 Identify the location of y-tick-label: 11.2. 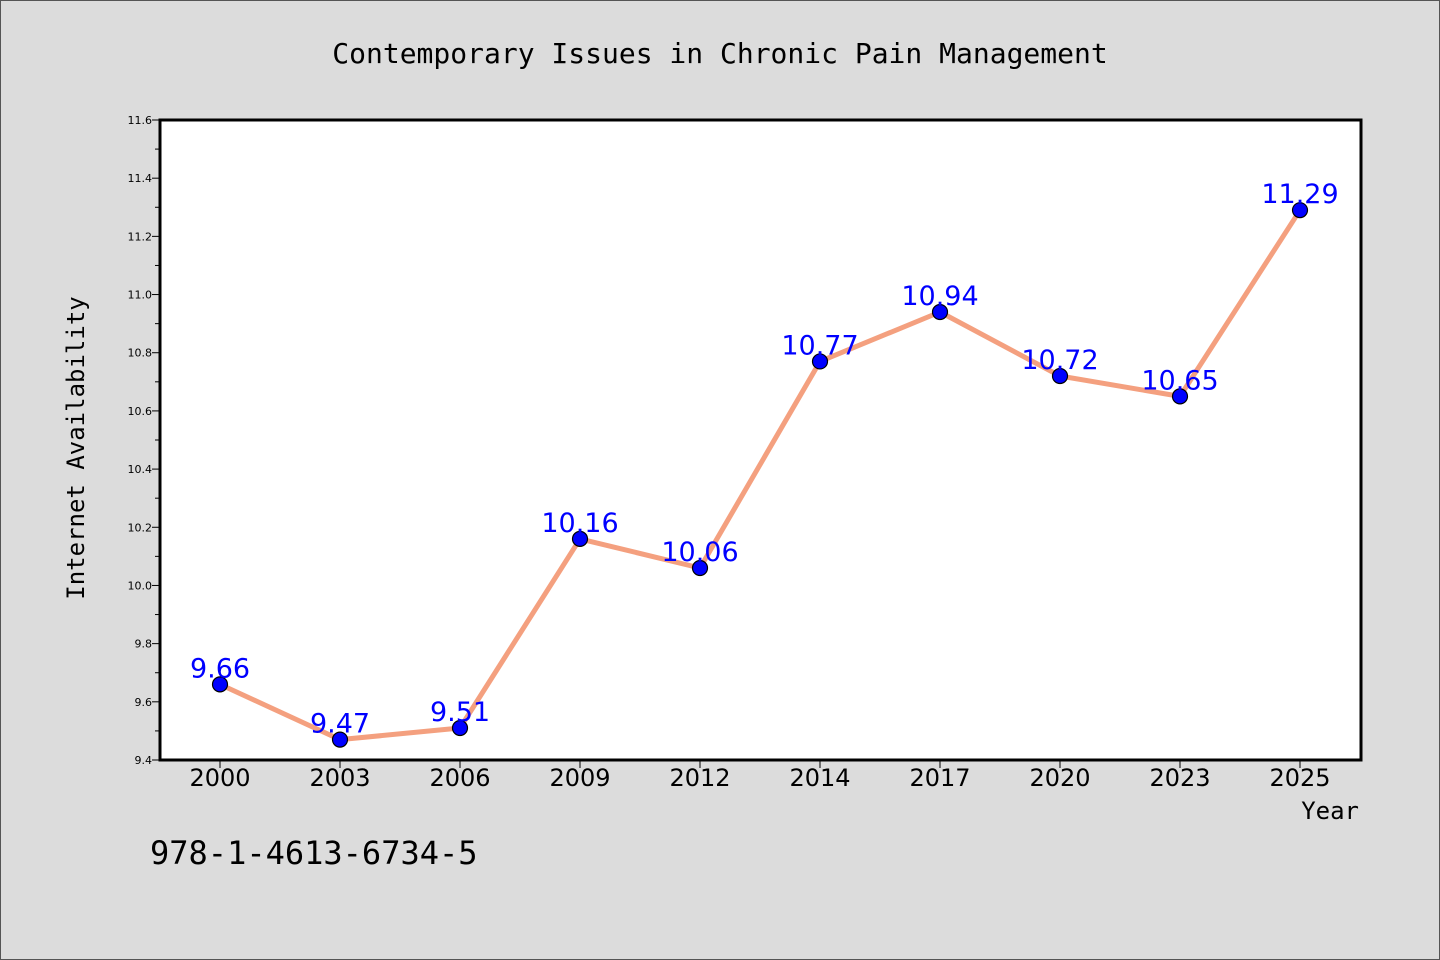
(140, 236).